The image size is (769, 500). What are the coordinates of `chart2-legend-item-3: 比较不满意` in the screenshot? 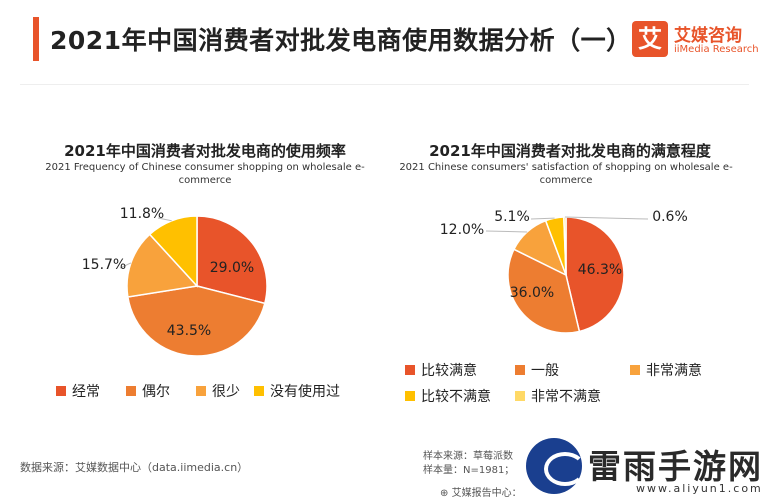 It's located at (448, 396).